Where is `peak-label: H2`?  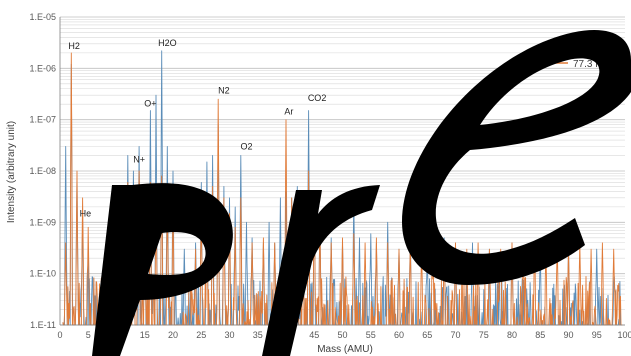
peak-label: H2 is located at coordinates (74, 46).